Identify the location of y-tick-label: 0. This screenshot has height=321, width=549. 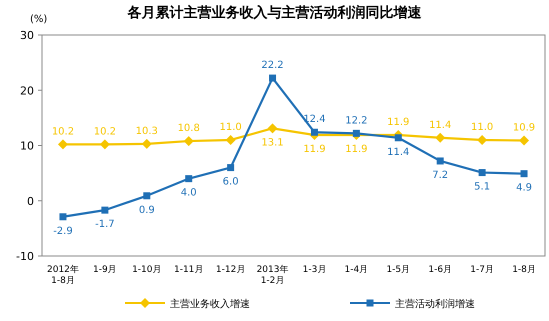
(30, 201).